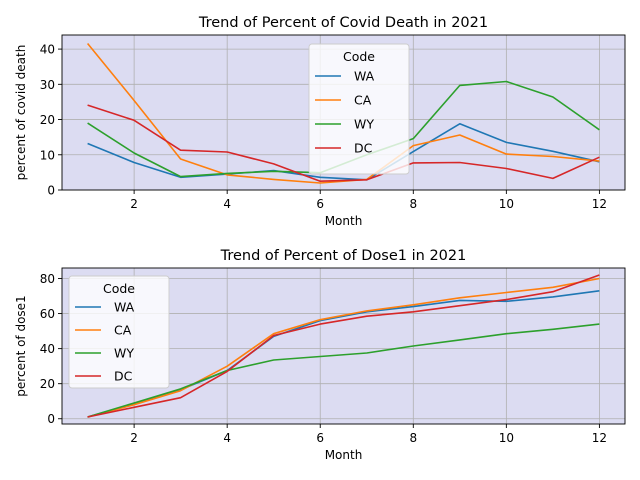 The width and height of the screenshot is (640, 480). Describe the element at coordinates (21, 113) in the screenshot. I see `y-axis-label: percent of covid death` at that location.